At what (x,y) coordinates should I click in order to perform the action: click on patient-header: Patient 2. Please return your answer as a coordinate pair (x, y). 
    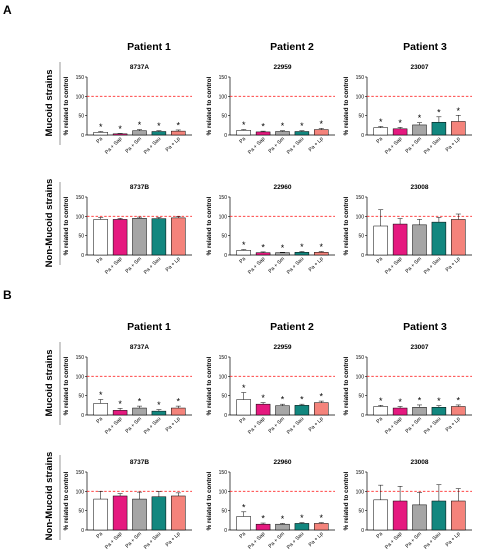
    Looking at the image, I should click on (292, 327).